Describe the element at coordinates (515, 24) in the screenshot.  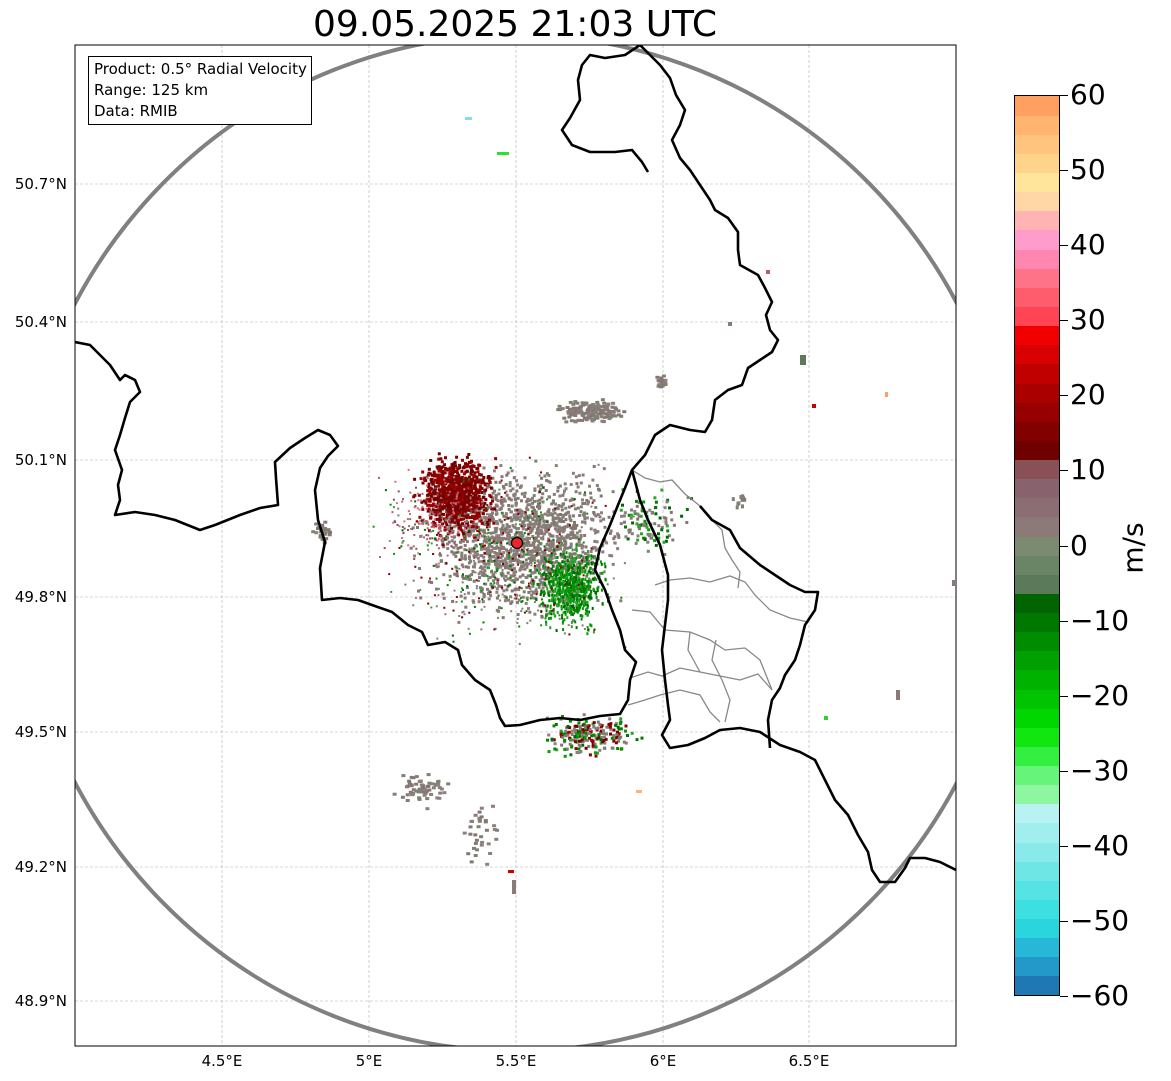
I see `map-title: 09.05.2025 21:03 UTC` at that location.